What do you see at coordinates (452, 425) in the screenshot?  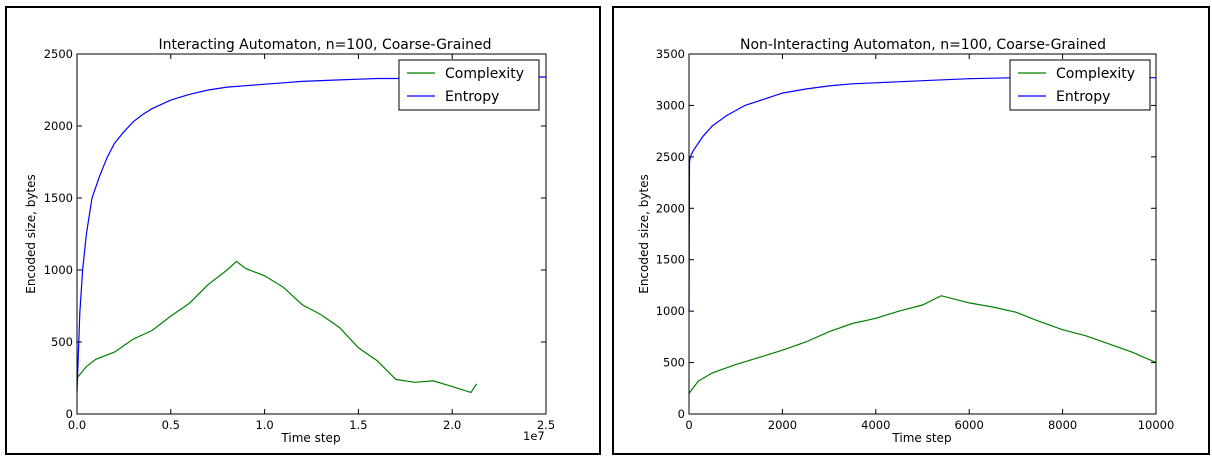 I see `x-tick-label: 2.0` at bounding box center [452, 425].